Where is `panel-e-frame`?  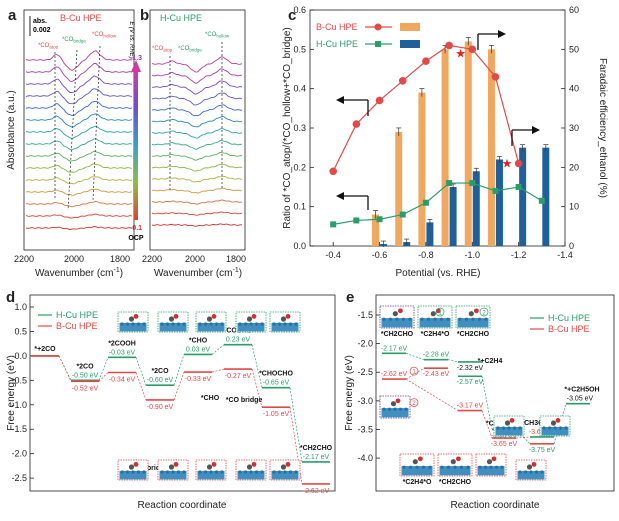
panel-e-frame is located at coordinates (495, 393).